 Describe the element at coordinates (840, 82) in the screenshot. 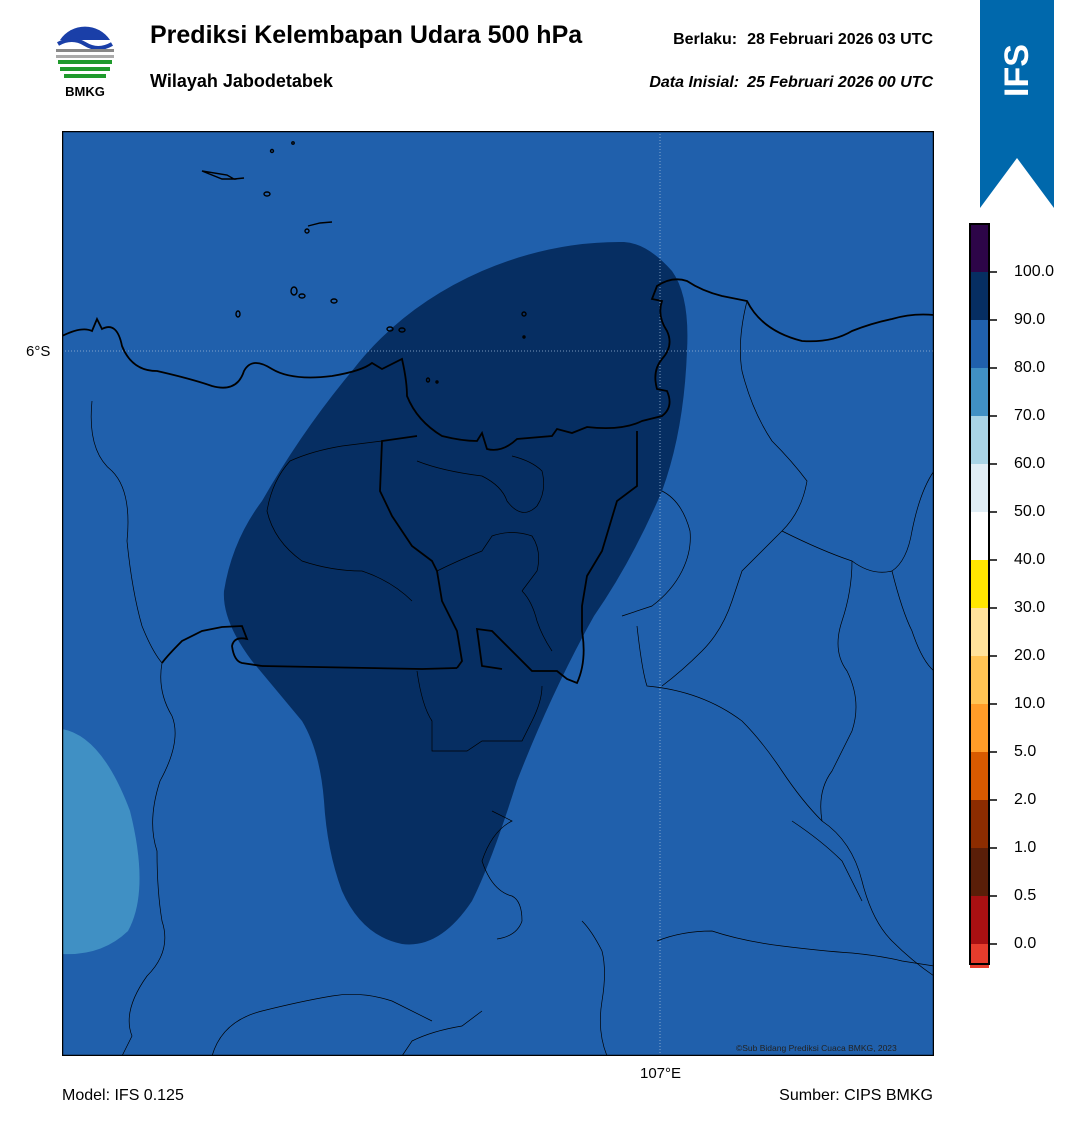

I see `init-value: 25 Februari 2026 00 UTC` at that location.